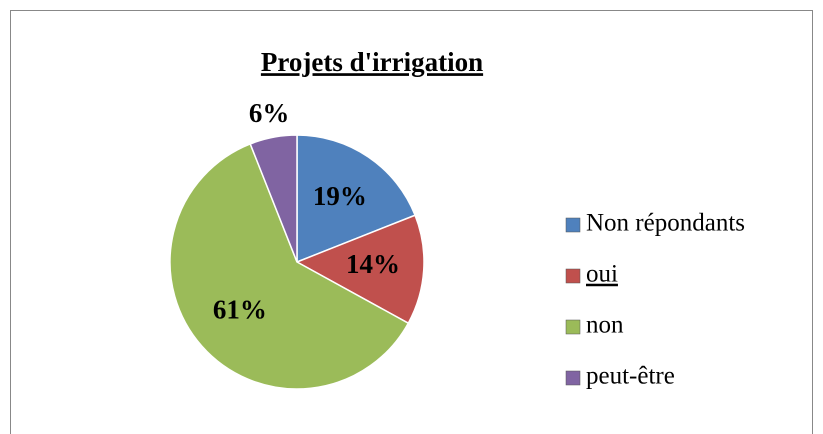  I want to click on data-label: 14%, so click(373, 264).